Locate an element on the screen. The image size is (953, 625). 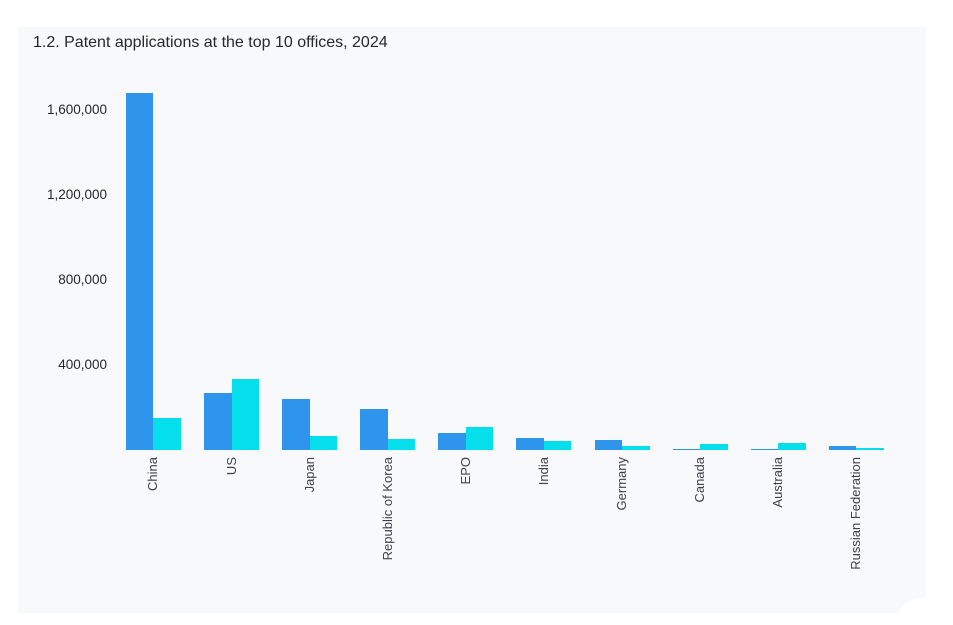
bar-china-blue is located at coordinates (139, 271).